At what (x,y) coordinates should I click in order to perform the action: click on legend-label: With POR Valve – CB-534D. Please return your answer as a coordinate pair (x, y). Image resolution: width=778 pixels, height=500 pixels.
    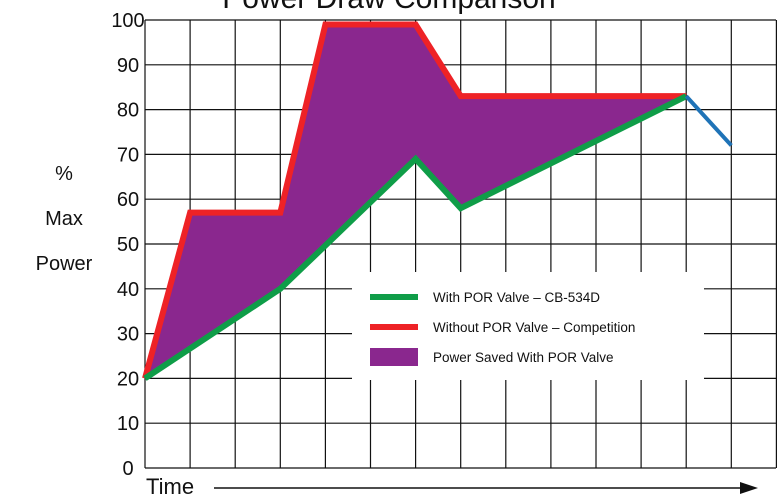
    Looking at the image, I should click on (516, 297).